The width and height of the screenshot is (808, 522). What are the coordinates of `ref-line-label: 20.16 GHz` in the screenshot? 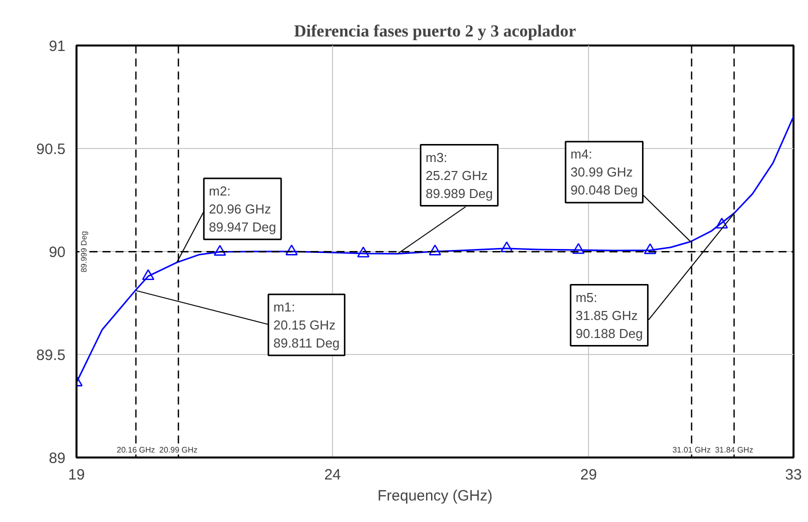 It's located at (136, 450).